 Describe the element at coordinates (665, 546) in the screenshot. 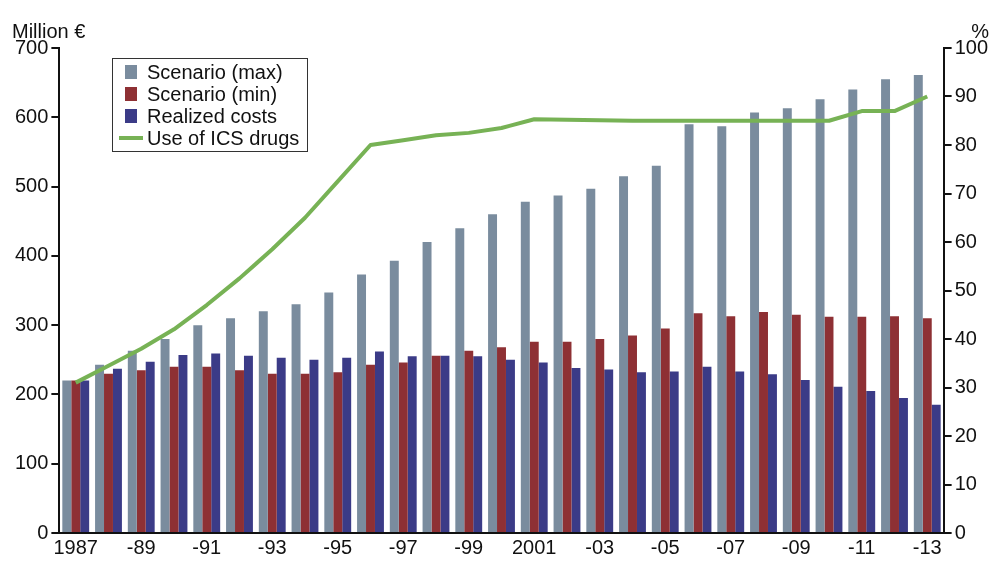

I see `x-tick-label: -05` at that location.